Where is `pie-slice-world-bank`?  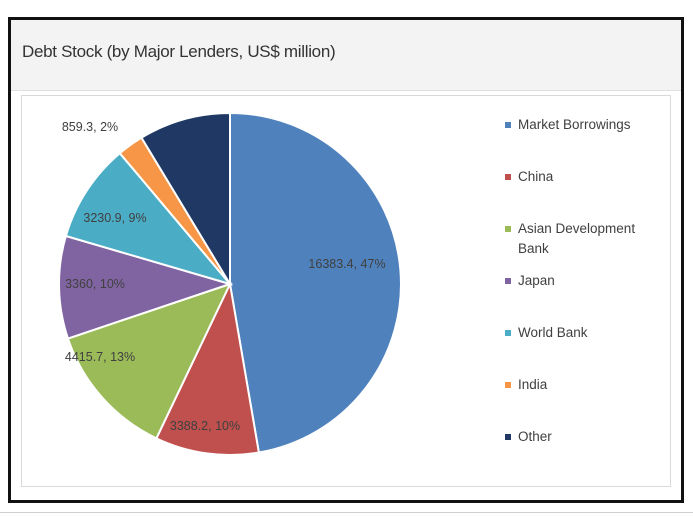
pie-slice-world-bank is located at coordinates (148, 218).